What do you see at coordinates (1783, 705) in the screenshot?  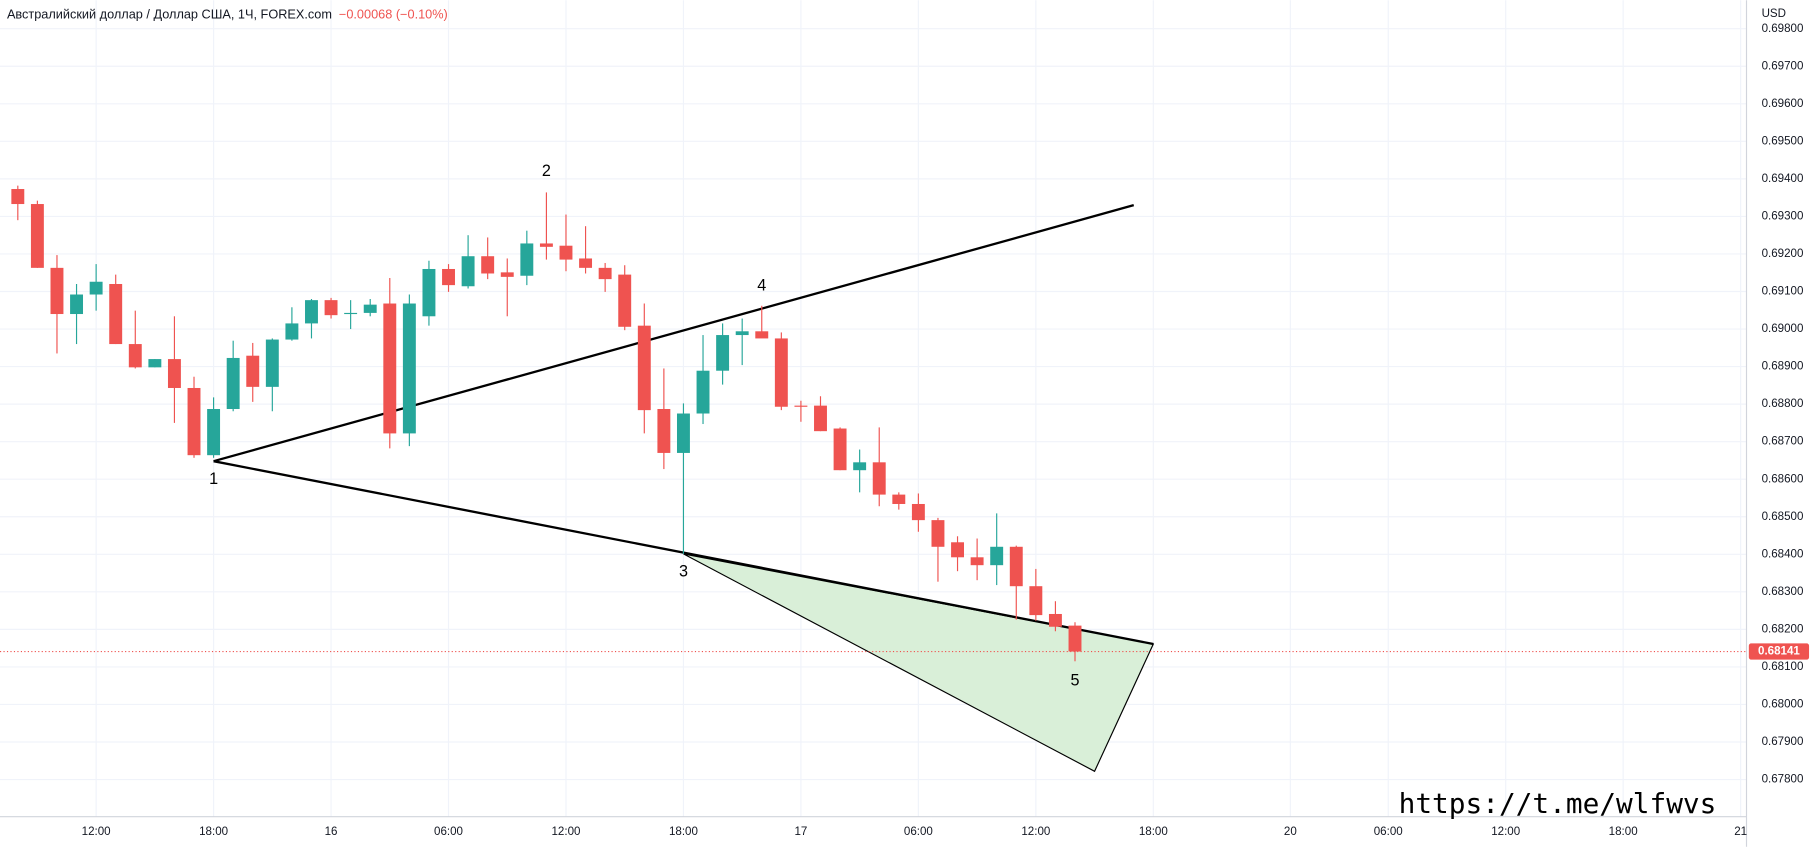 I see `y-tick-label: 0.68000` at bounding box center [1783, 705].